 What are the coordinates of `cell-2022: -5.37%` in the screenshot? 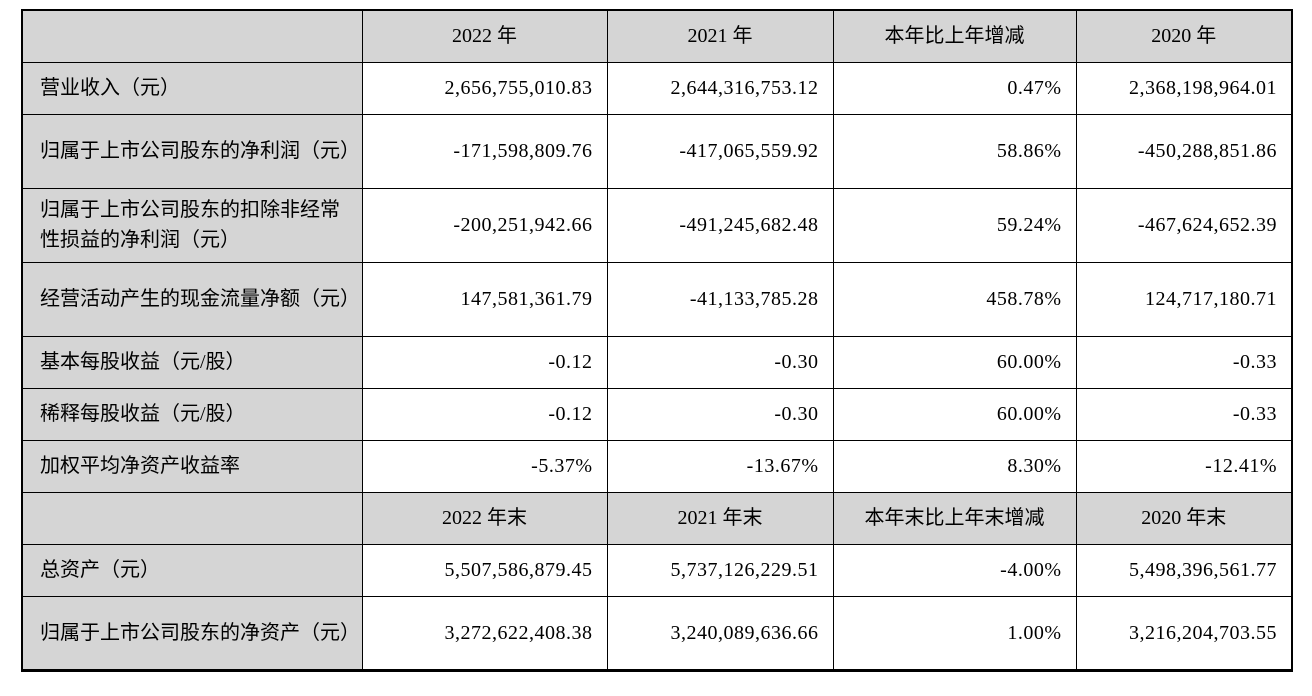 It's located at (484, 466).